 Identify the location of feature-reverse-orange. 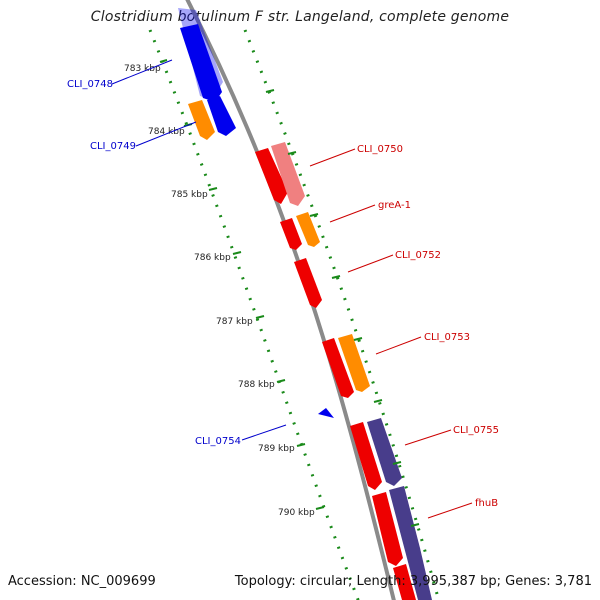
(201, 120).